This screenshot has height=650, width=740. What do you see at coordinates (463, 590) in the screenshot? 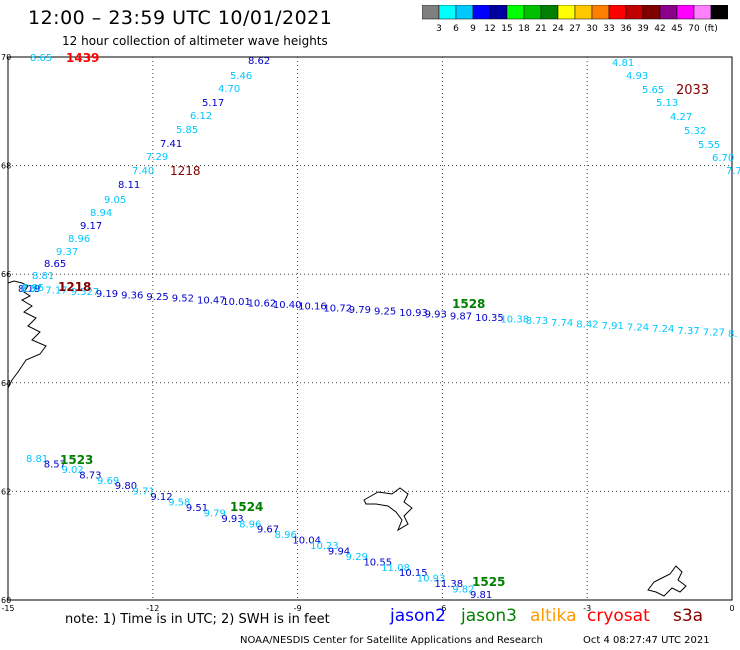
I see `track-value: 9.82` at bounding box center [463, 590].